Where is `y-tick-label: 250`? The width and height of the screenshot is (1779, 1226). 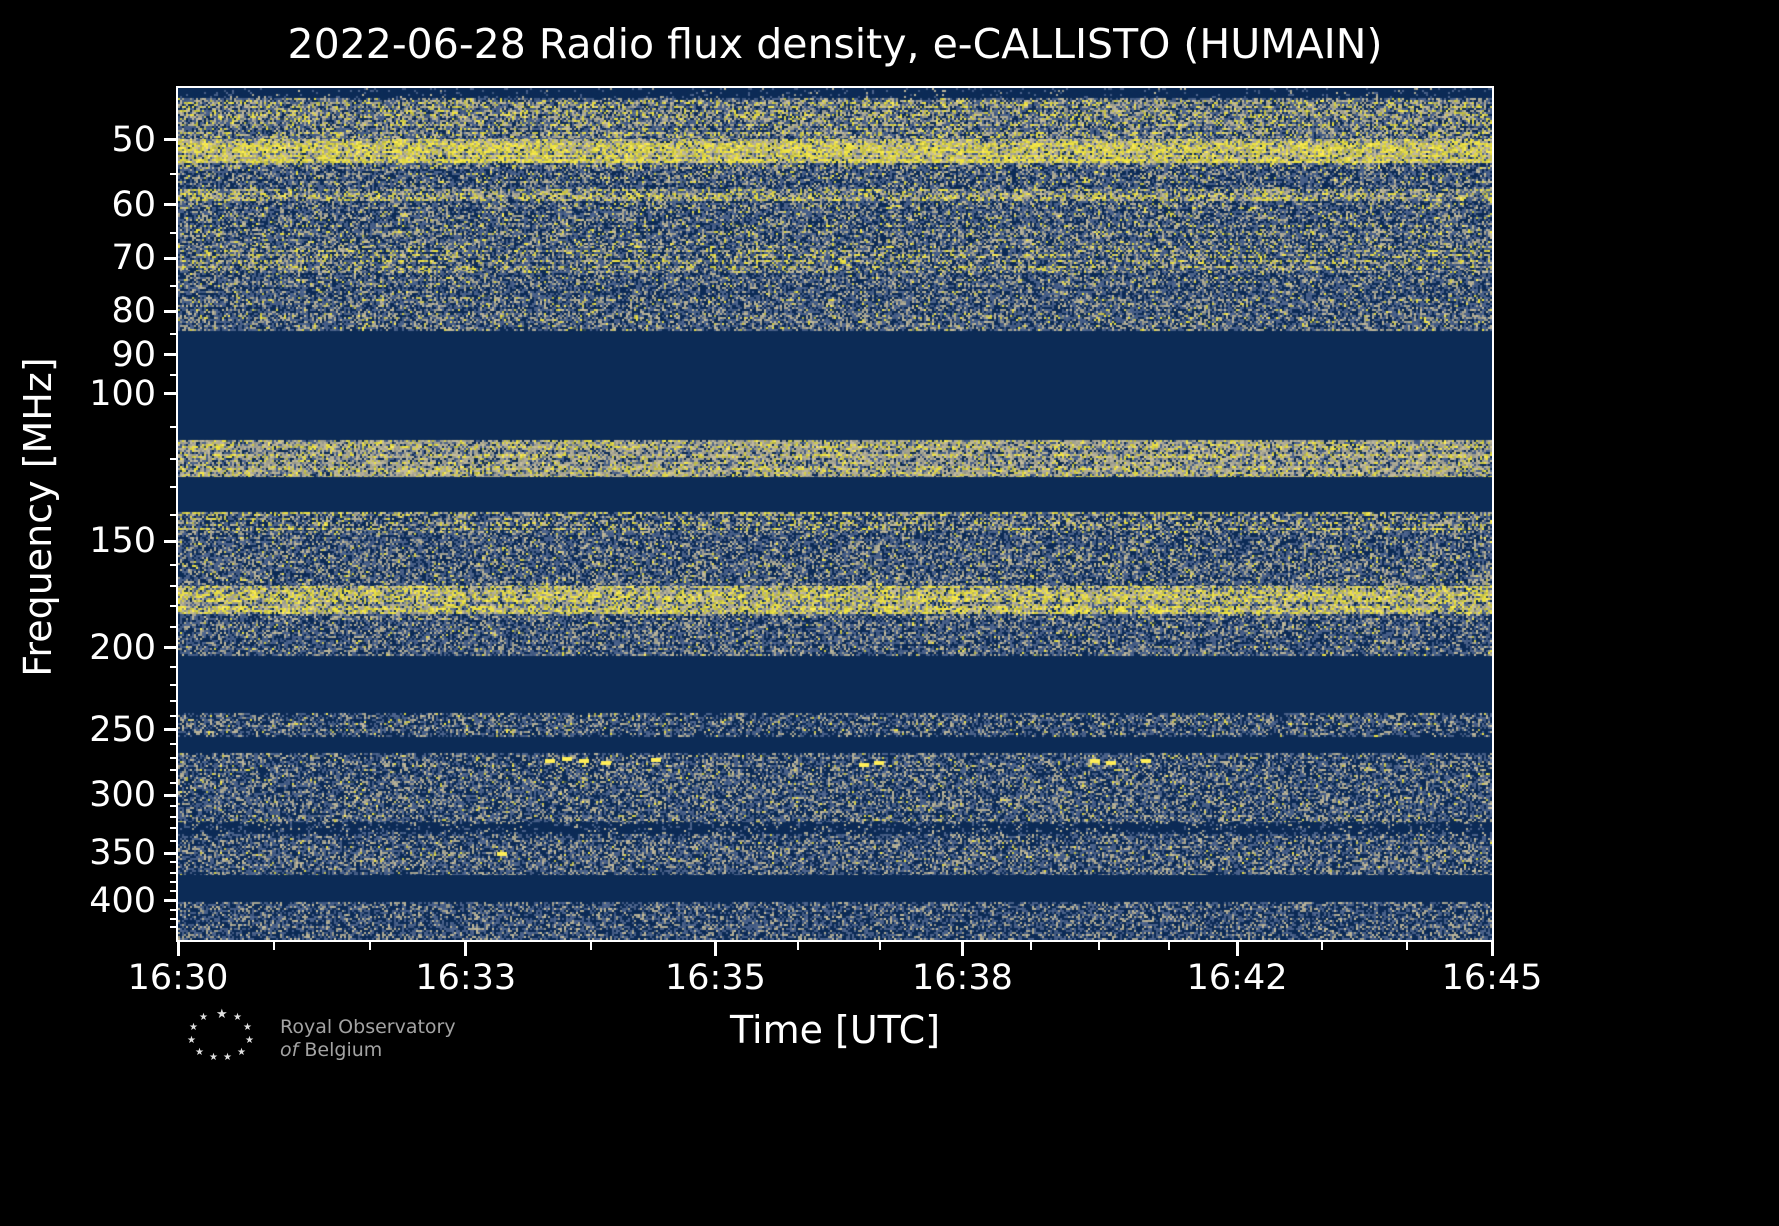 y-tick-label: 250 is located at coordinates (122, 729).